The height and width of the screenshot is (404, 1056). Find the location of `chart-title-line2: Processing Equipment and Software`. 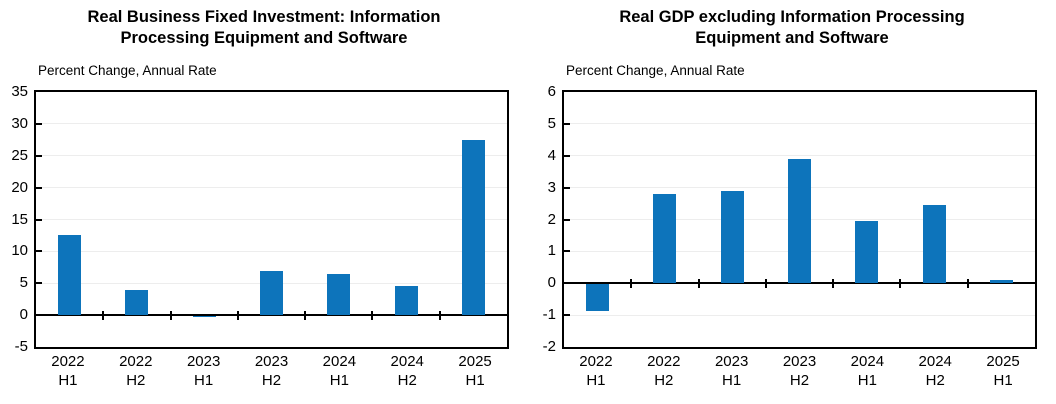

chart-title-line2: Processing Equipment and Software is located at coordinates (264, 38).